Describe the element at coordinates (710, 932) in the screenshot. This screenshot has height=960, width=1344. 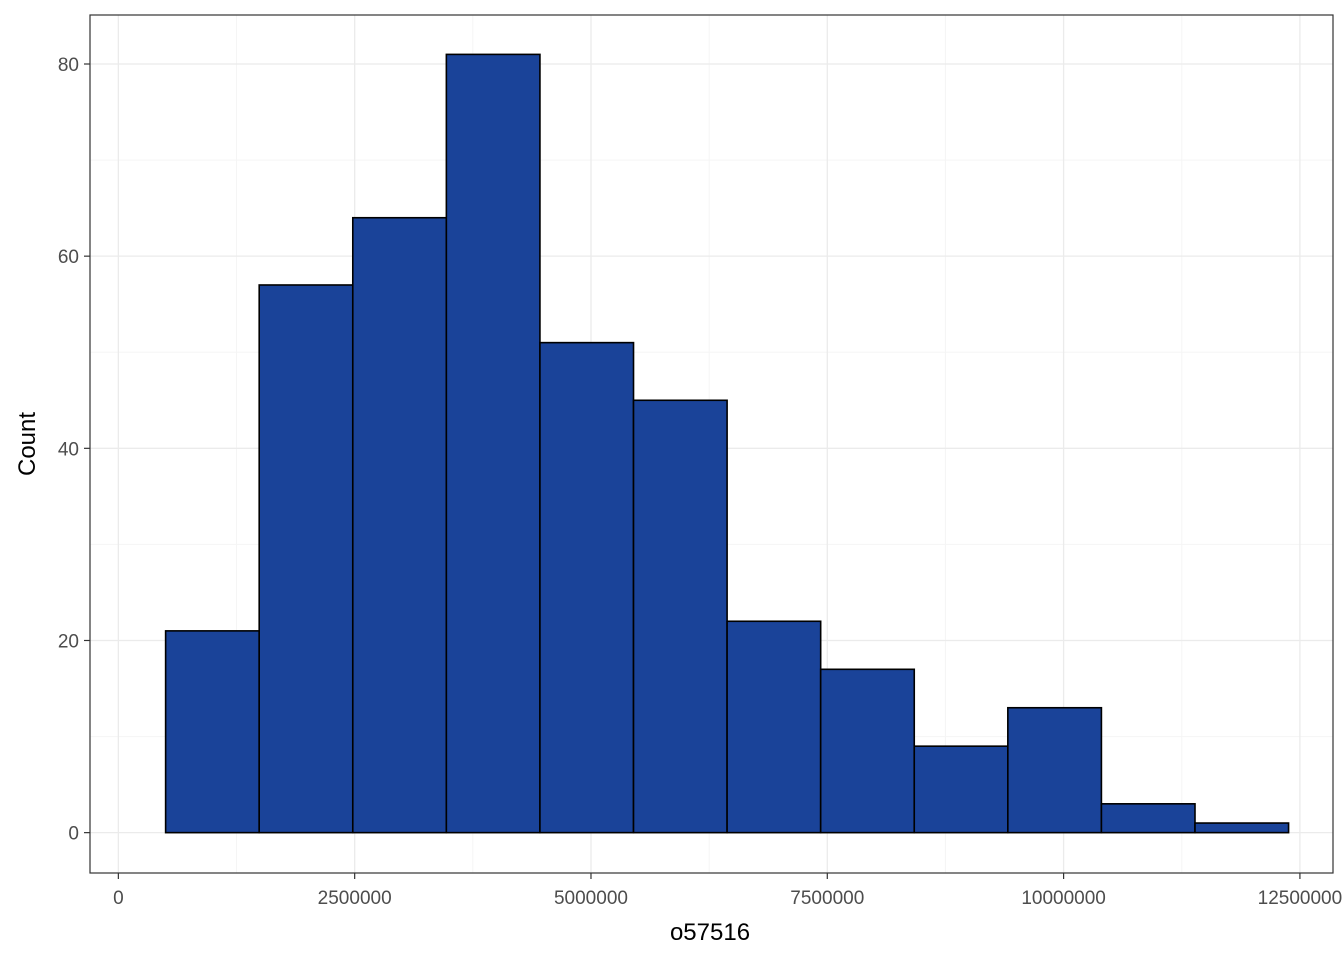
I see `x-axis-title: o57516` at that location.